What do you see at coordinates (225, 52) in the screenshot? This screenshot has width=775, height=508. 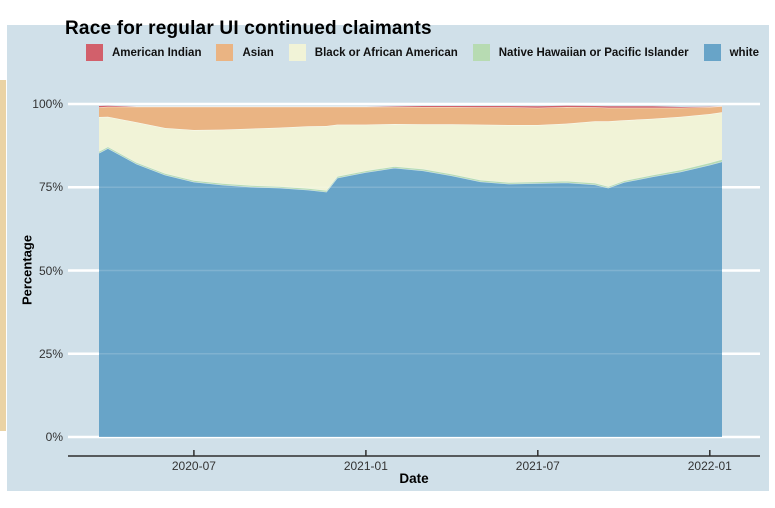 I see `legend-swatch-asian` at bounding box center [225, 52].